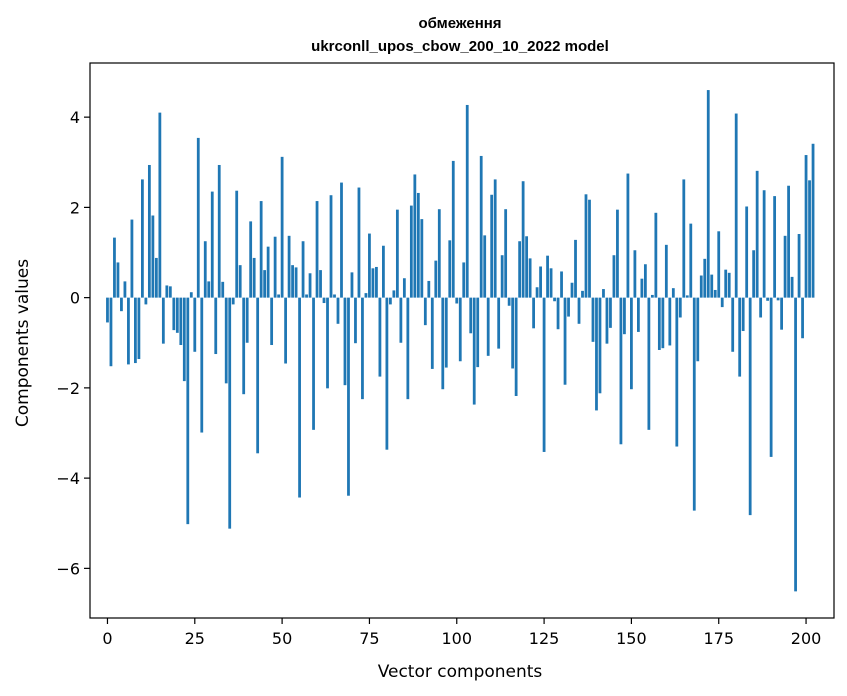 The image size is (847, 696). Describe the element at coordinates (75, 298) in the screenshot. I see `y-tick-label-3: 0` at that location.